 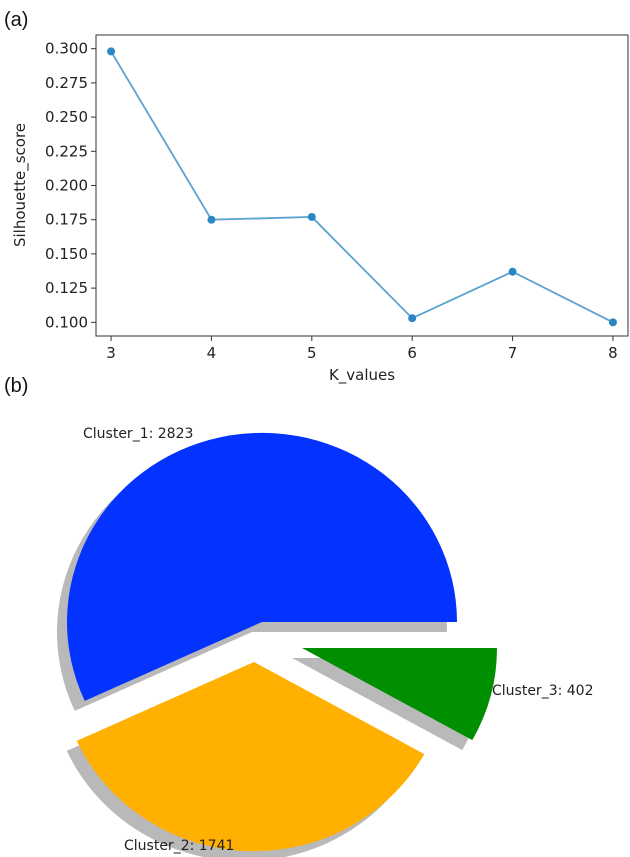 I want to click on panel-label-a: (a), so click(x=16, y=20).